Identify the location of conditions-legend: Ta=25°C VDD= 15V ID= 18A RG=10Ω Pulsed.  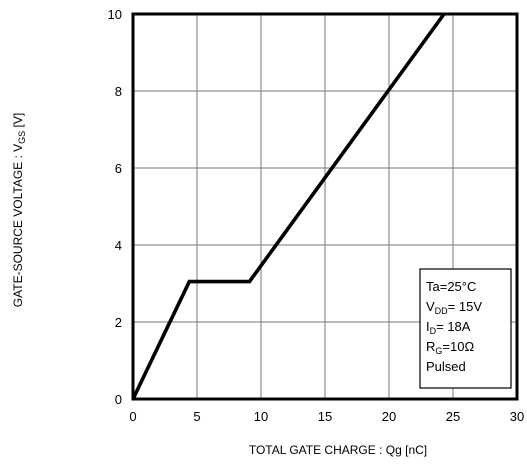
(465, 328).